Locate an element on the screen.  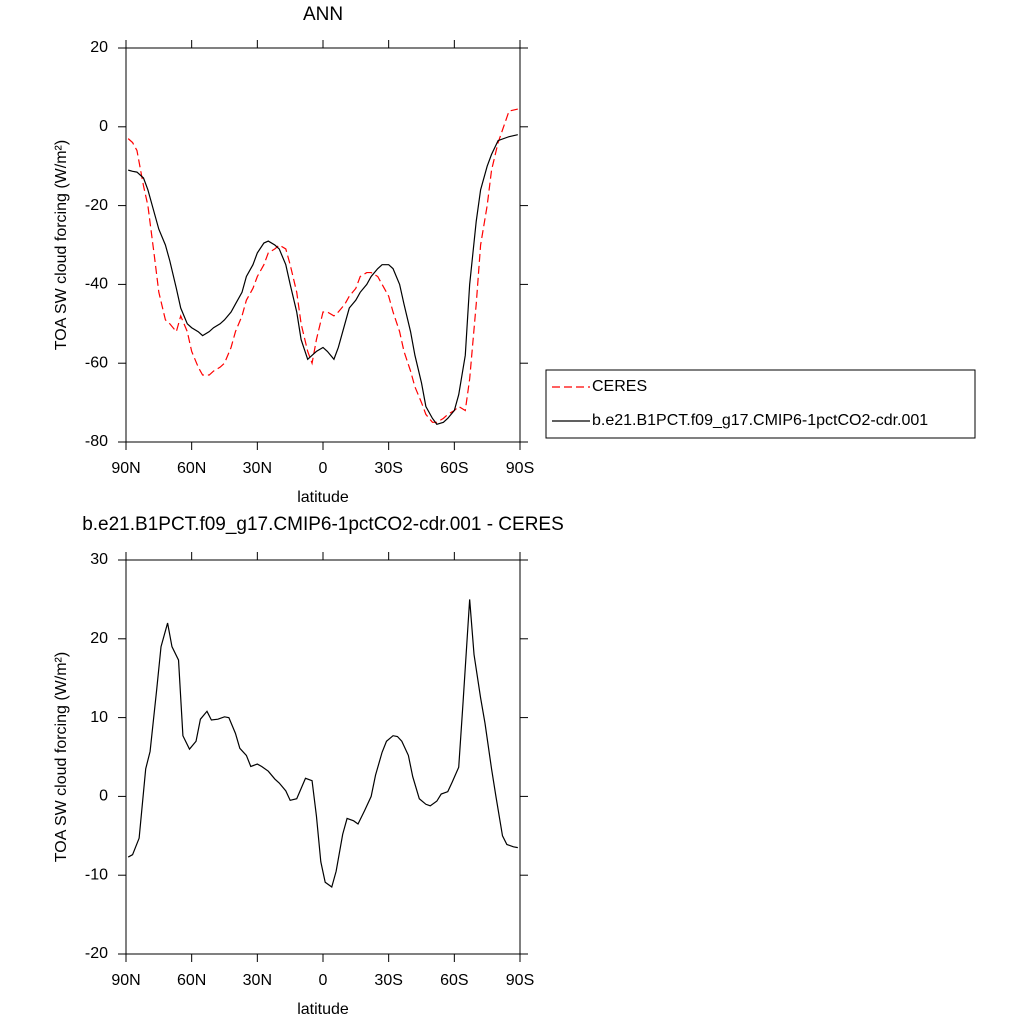
plot-frame is located at coordinates (323, 757).